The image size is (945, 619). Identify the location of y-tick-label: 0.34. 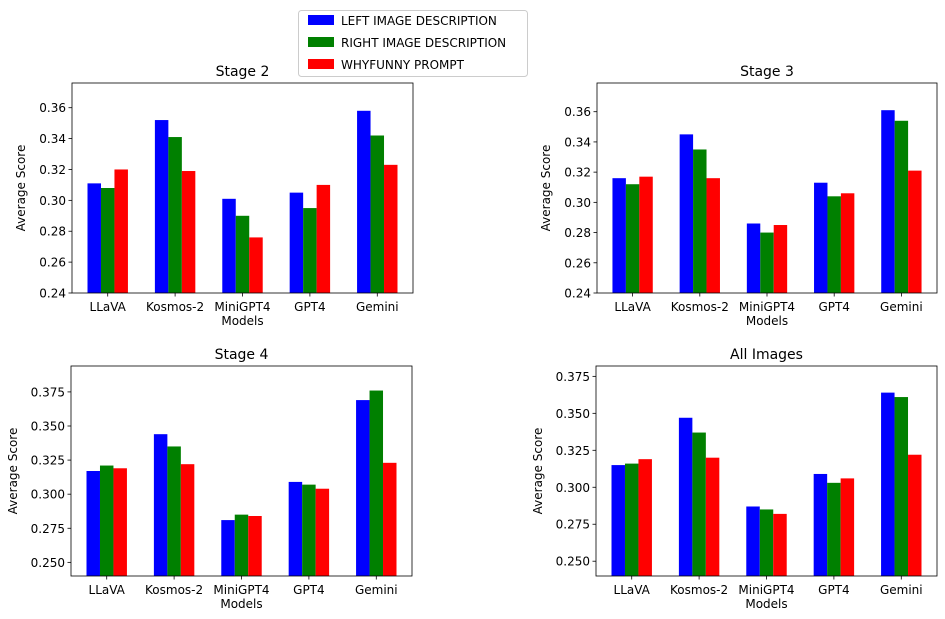
(52, 139).